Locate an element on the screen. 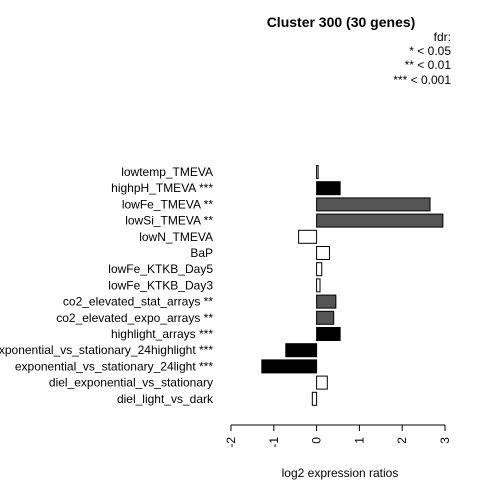  category-label: BaP is located at coordinates (201, 253).